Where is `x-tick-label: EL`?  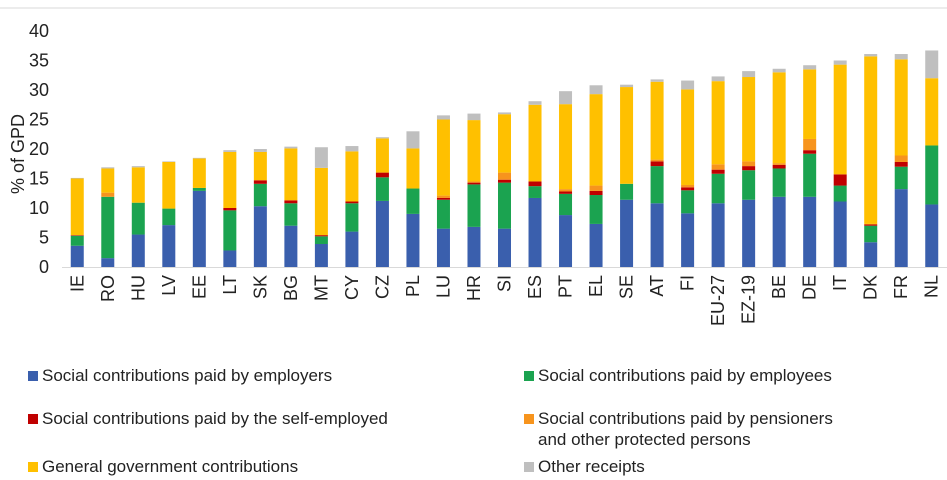 x-tick-label: EL is located at coordinates (596, 286).